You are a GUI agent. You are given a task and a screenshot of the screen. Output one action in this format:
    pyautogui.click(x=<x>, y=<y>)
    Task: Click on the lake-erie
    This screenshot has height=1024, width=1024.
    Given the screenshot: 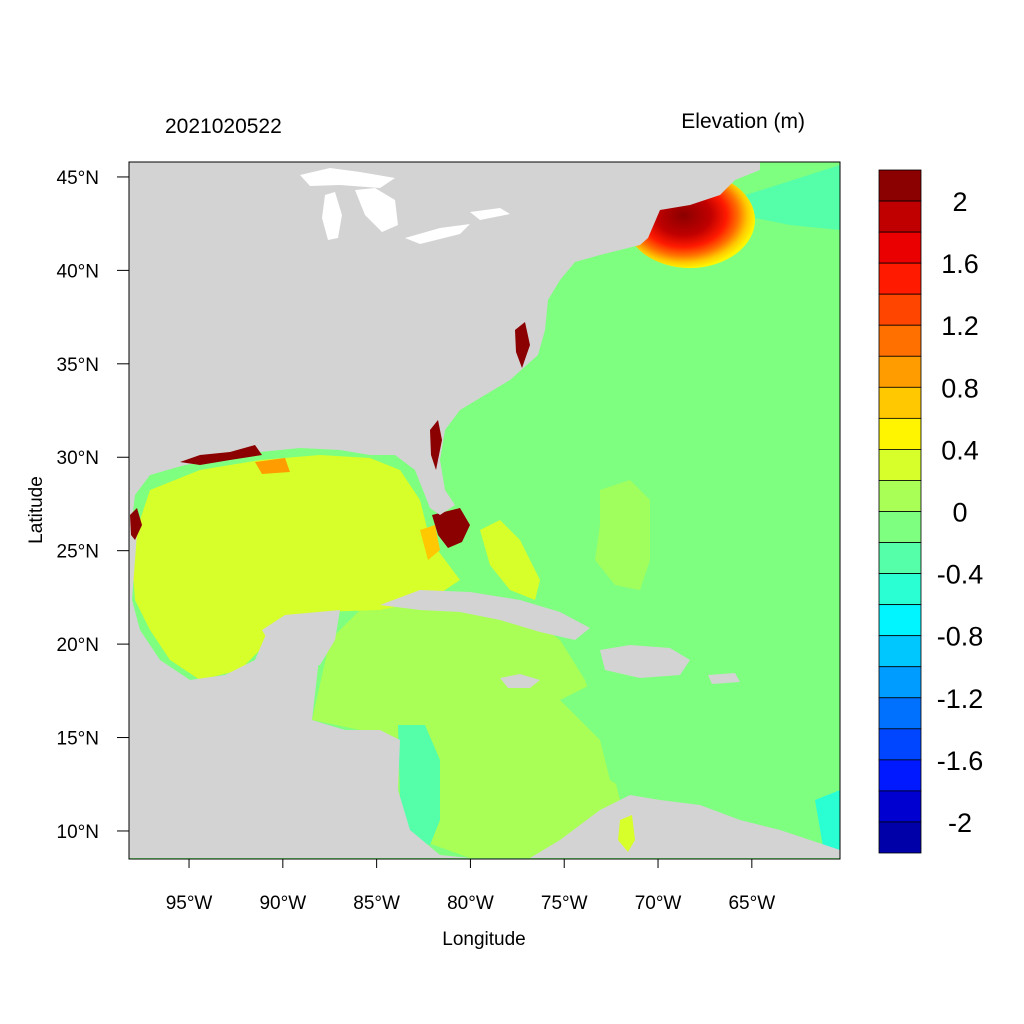 What is the action you would take?
    pyautogui.click(x=437, y=234)
    